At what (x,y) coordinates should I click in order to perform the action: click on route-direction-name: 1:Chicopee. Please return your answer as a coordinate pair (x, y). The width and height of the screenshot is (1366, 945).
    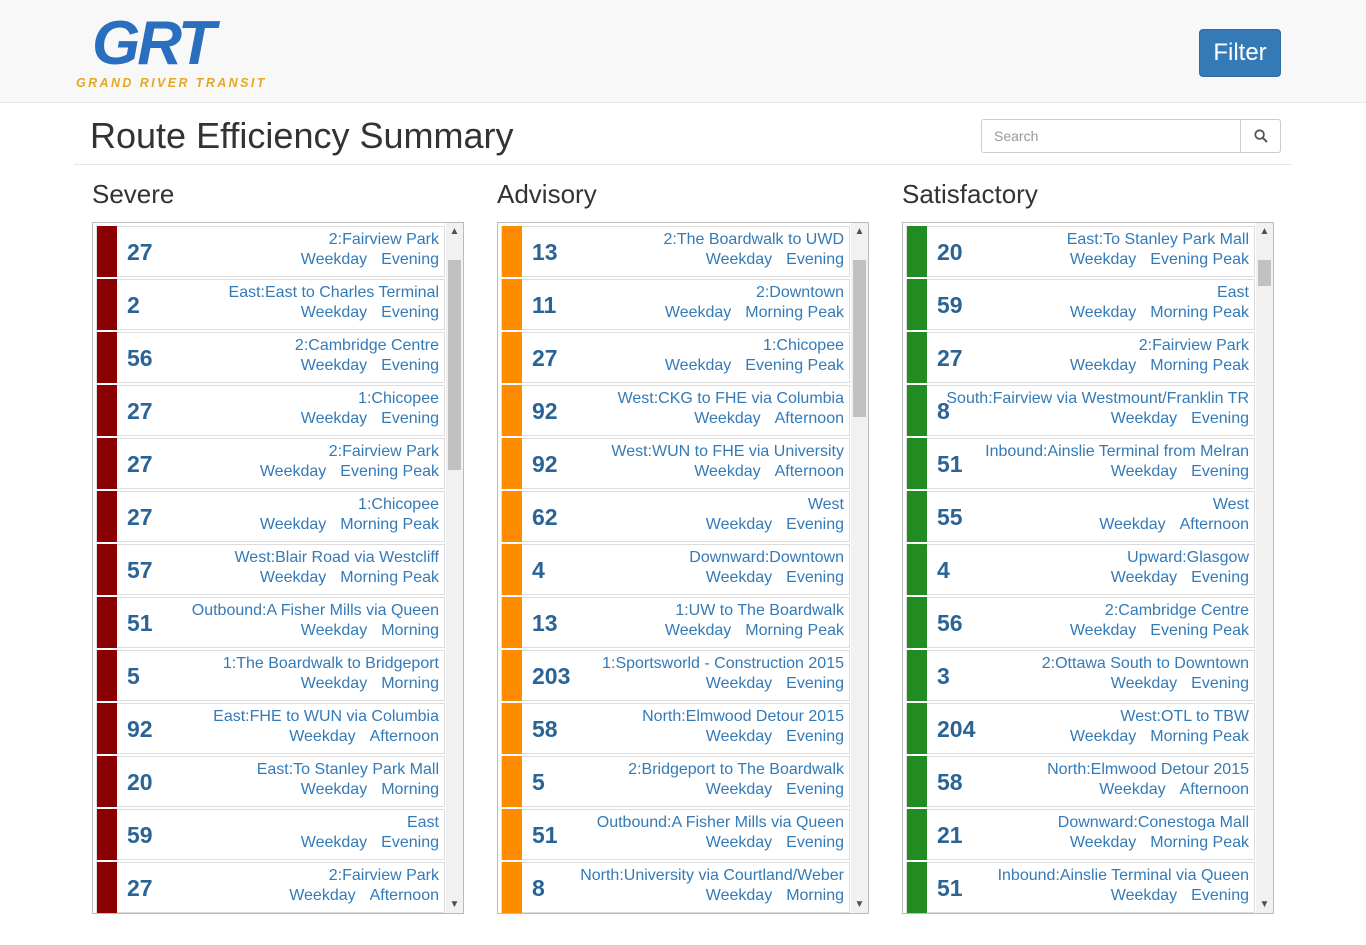
    Looking at the image, I should click on (398, 398).